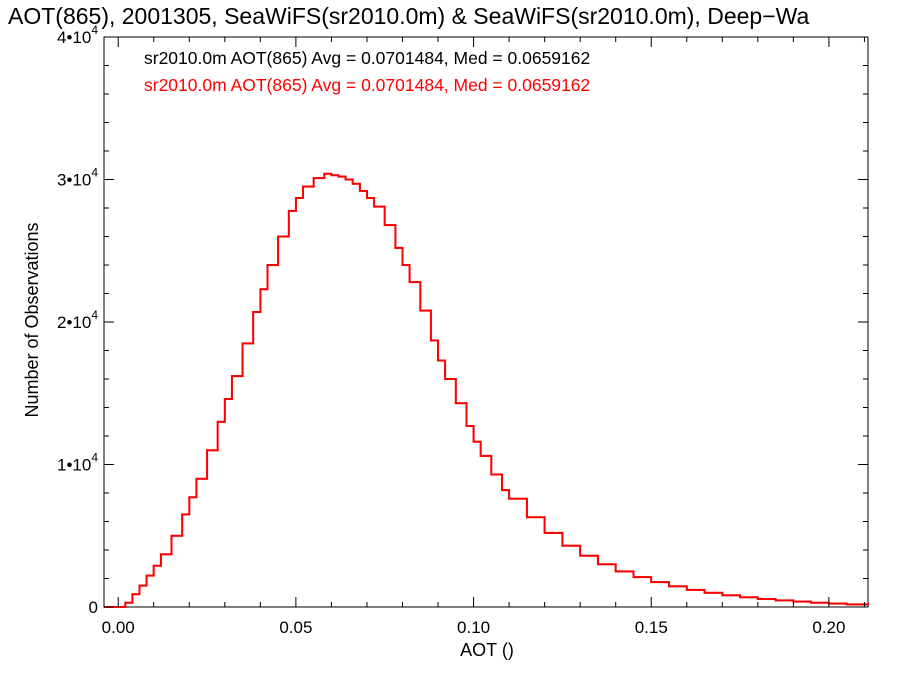 The height and width of the screenshot is (675, 900). I want to click on x-axis-label: AOT (), so click(487, 650).